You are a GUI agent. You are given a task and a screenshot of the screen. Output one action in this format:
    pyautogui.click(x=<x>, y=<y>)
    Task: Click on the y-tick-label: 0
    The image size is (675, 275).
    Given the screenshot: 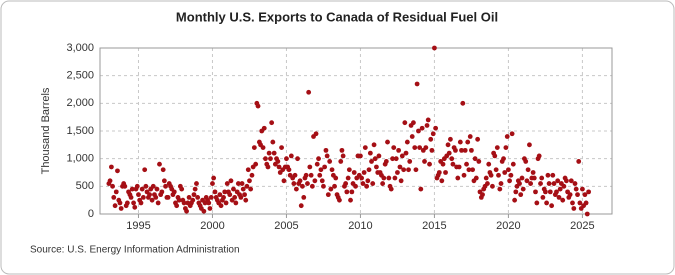 What is the action you would take?
    pyautogui.click(x=91, y=214)
    